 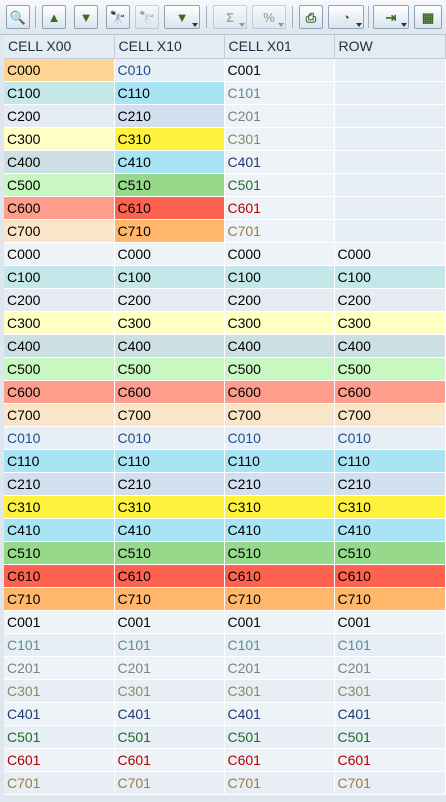 I want to click on table-cell-row: C600, so click(x=390, y=392).